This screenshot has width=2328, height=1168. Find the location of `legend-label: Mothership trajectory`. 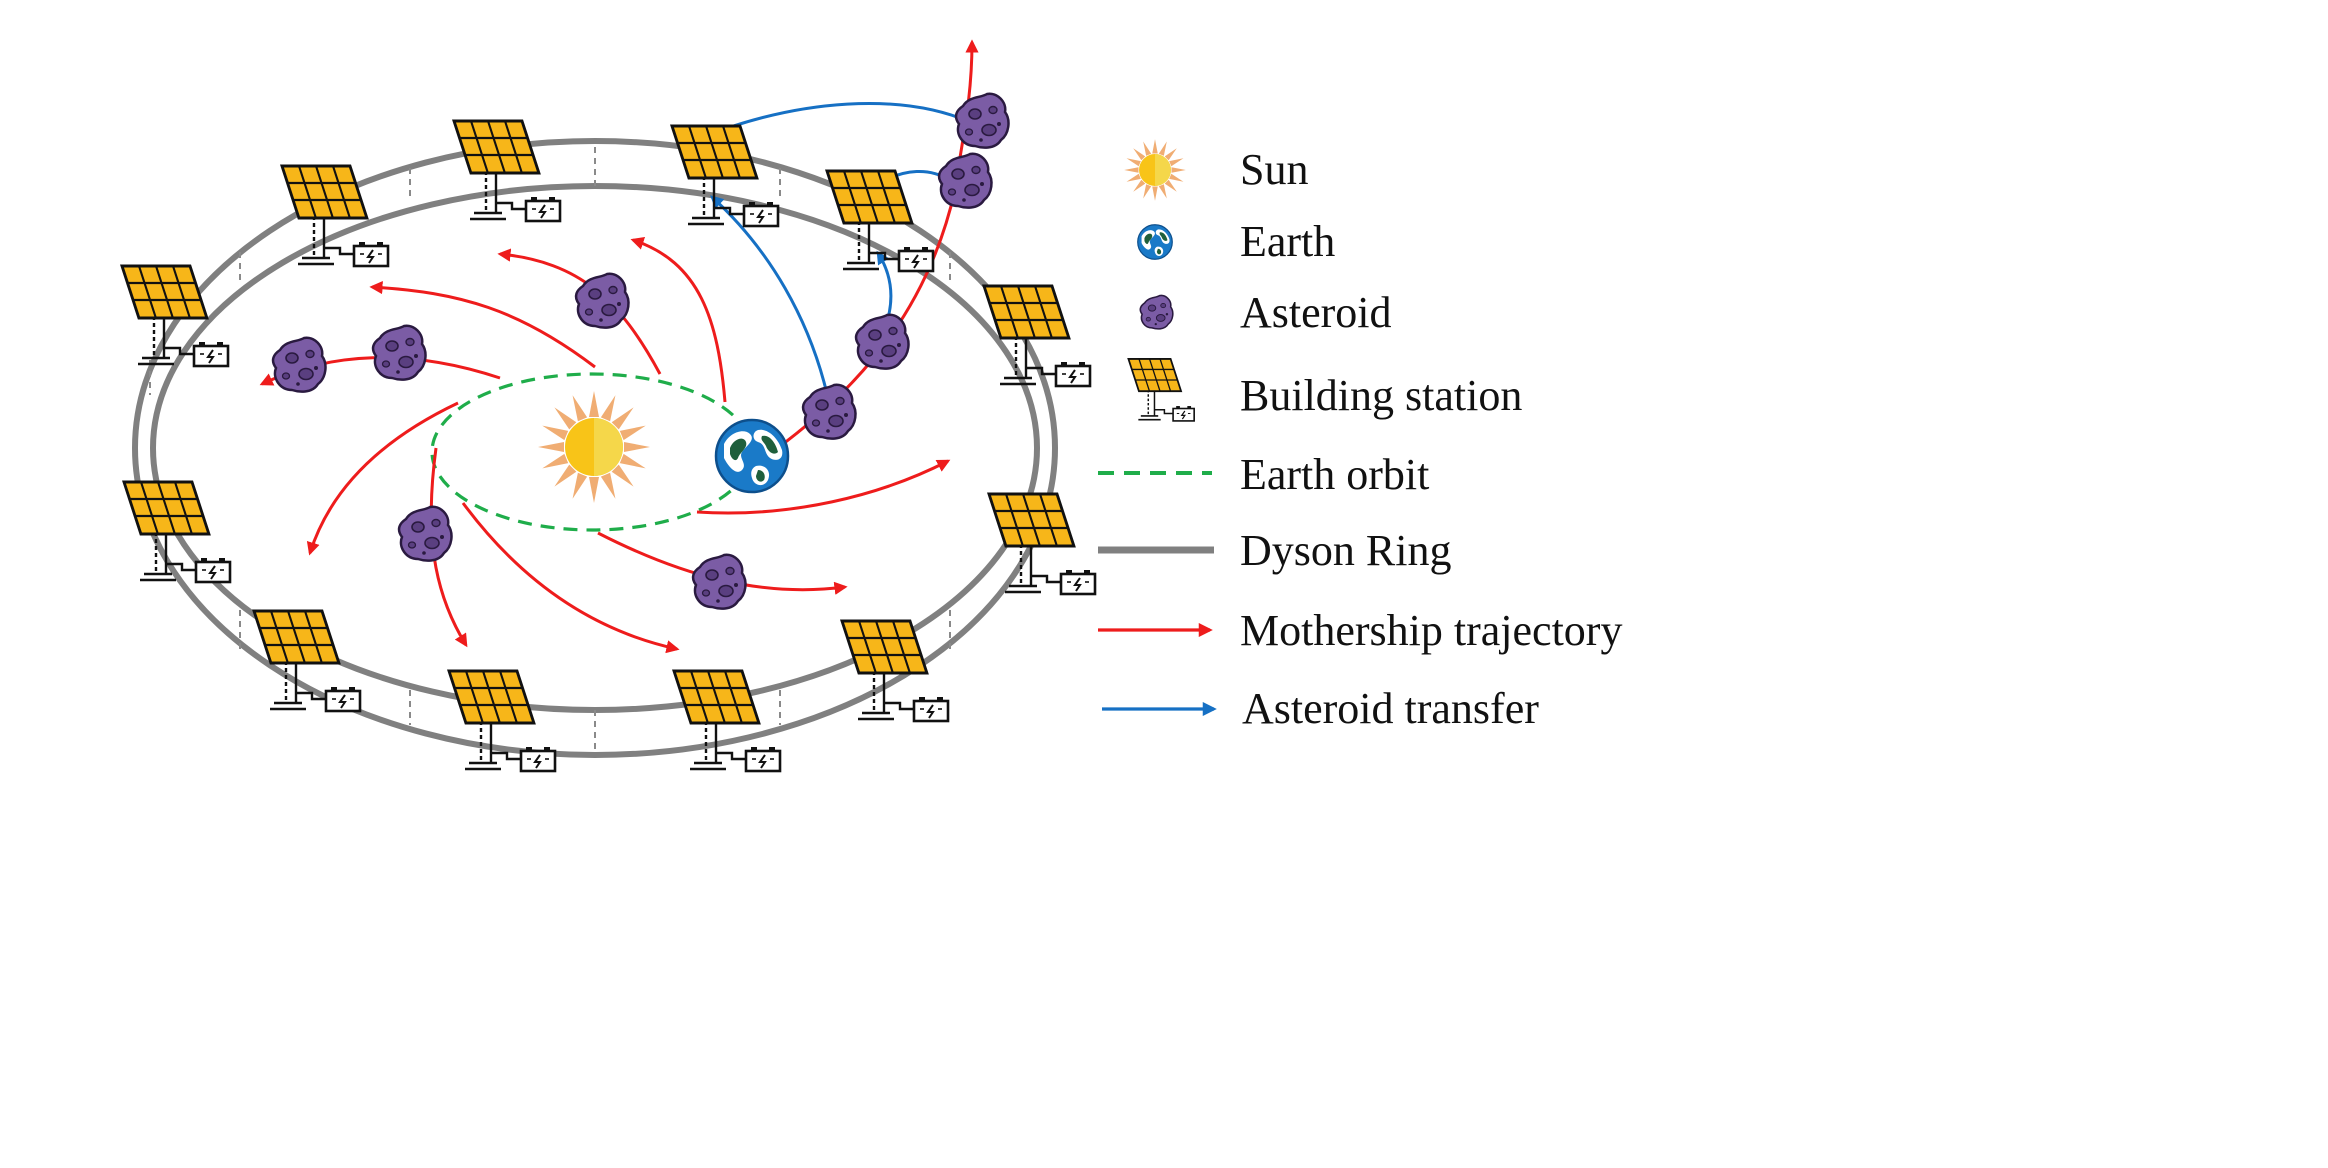

legend-label: Mothership trajectory is located at coordinates (1431, 630).